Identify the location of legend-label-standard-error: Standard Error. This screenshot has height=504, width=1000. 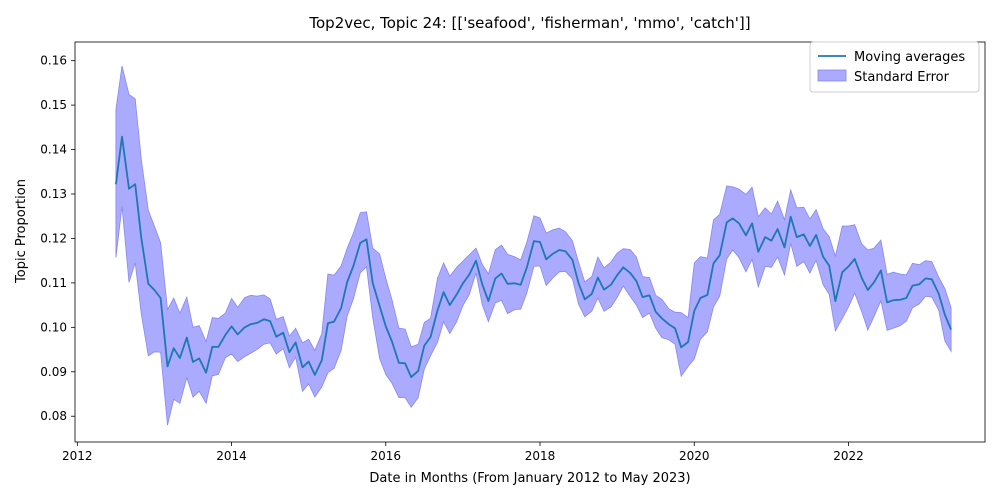
(902, 77).